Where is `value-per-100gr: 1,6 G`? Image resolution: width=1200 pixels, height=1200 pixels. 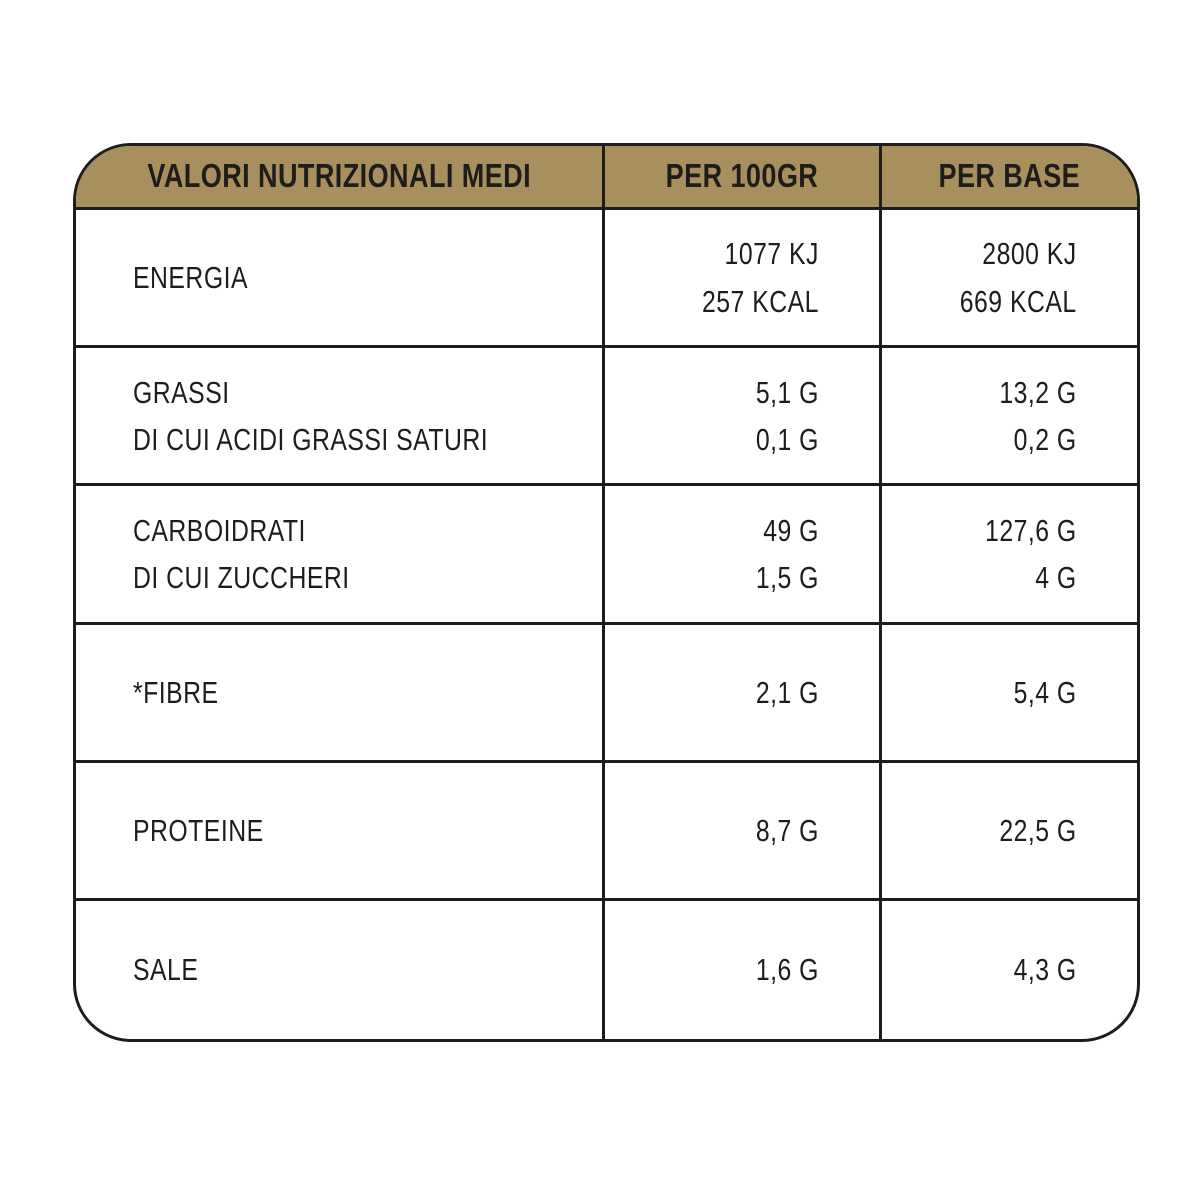
value-per-100gr: 1,6 G is located at coordinates (788, 970).